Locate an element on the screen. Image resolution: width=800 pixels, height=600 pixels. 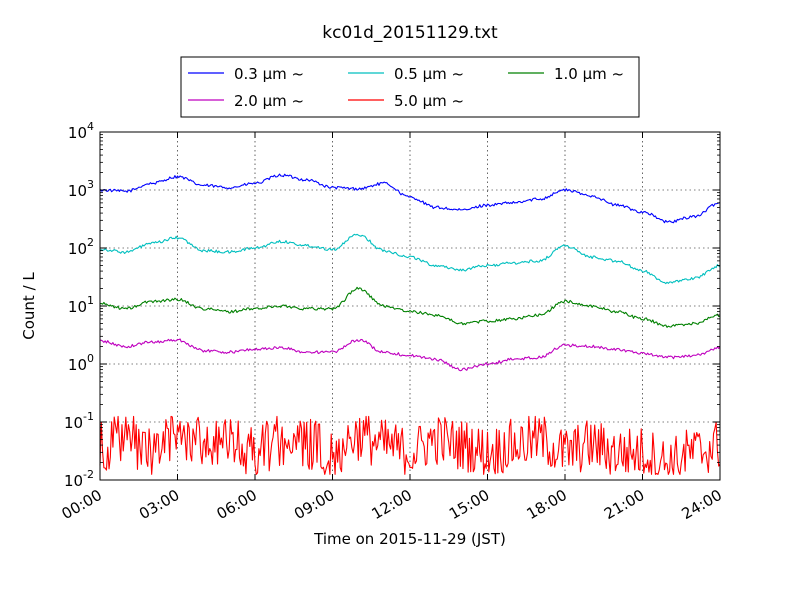
legend-label: 2.0 μm ~ is located at coordinates (269, 101).